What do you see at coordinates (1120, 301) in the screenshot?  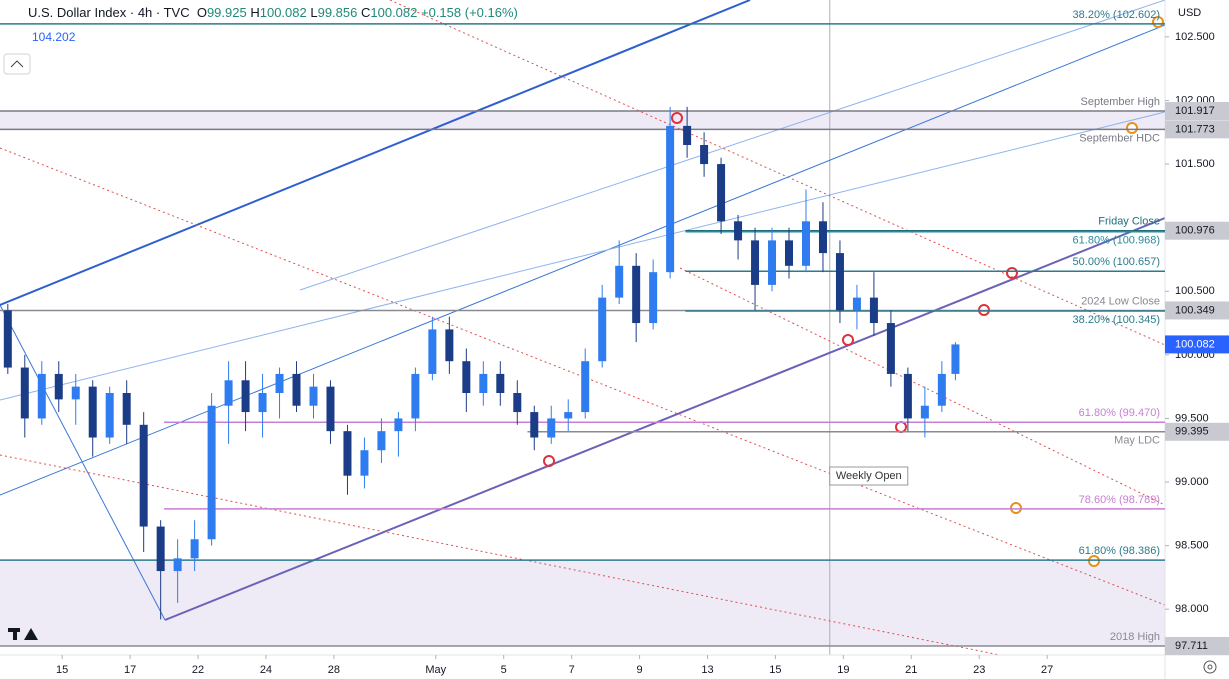 I see `level-label: 2024 Low Close` at bounding box center [1120, 301].